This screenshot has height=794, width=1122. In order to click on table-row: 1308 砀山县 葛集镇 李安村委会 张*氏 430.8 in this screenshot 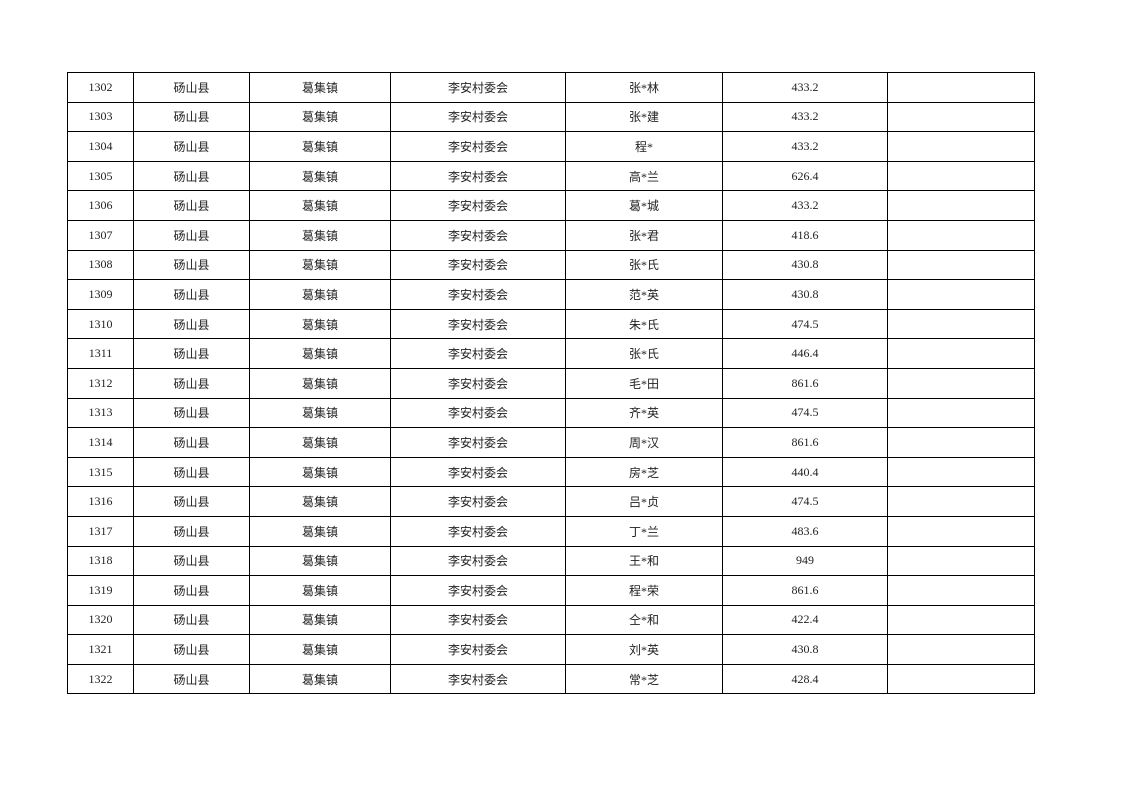, I will do `click(551, 265)`.